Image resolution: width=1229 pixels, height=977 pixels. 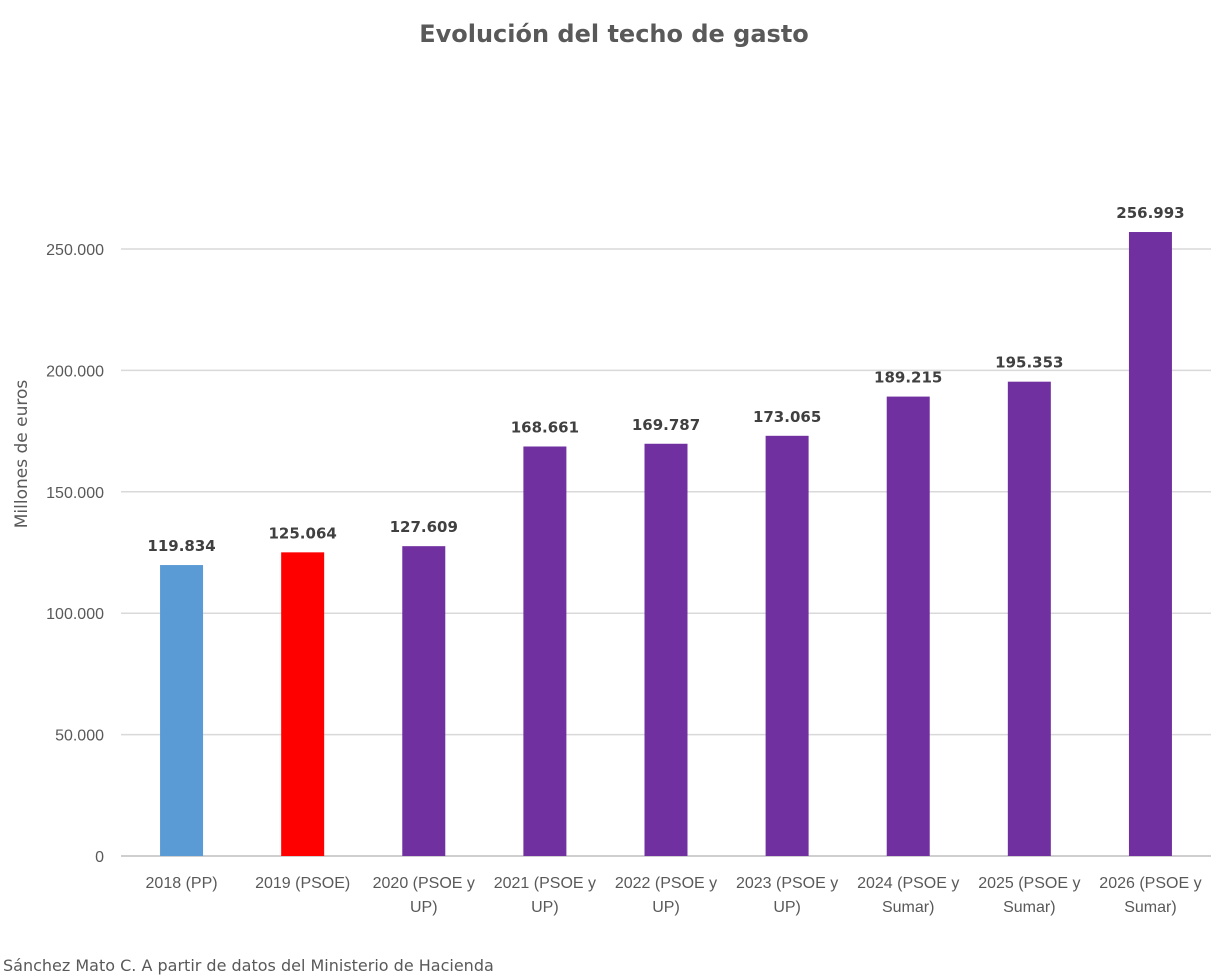 What do you see at coordinates (424, 527) in the screenshot?
I see `data-label: 127.609` at bounding box center [424, 527].